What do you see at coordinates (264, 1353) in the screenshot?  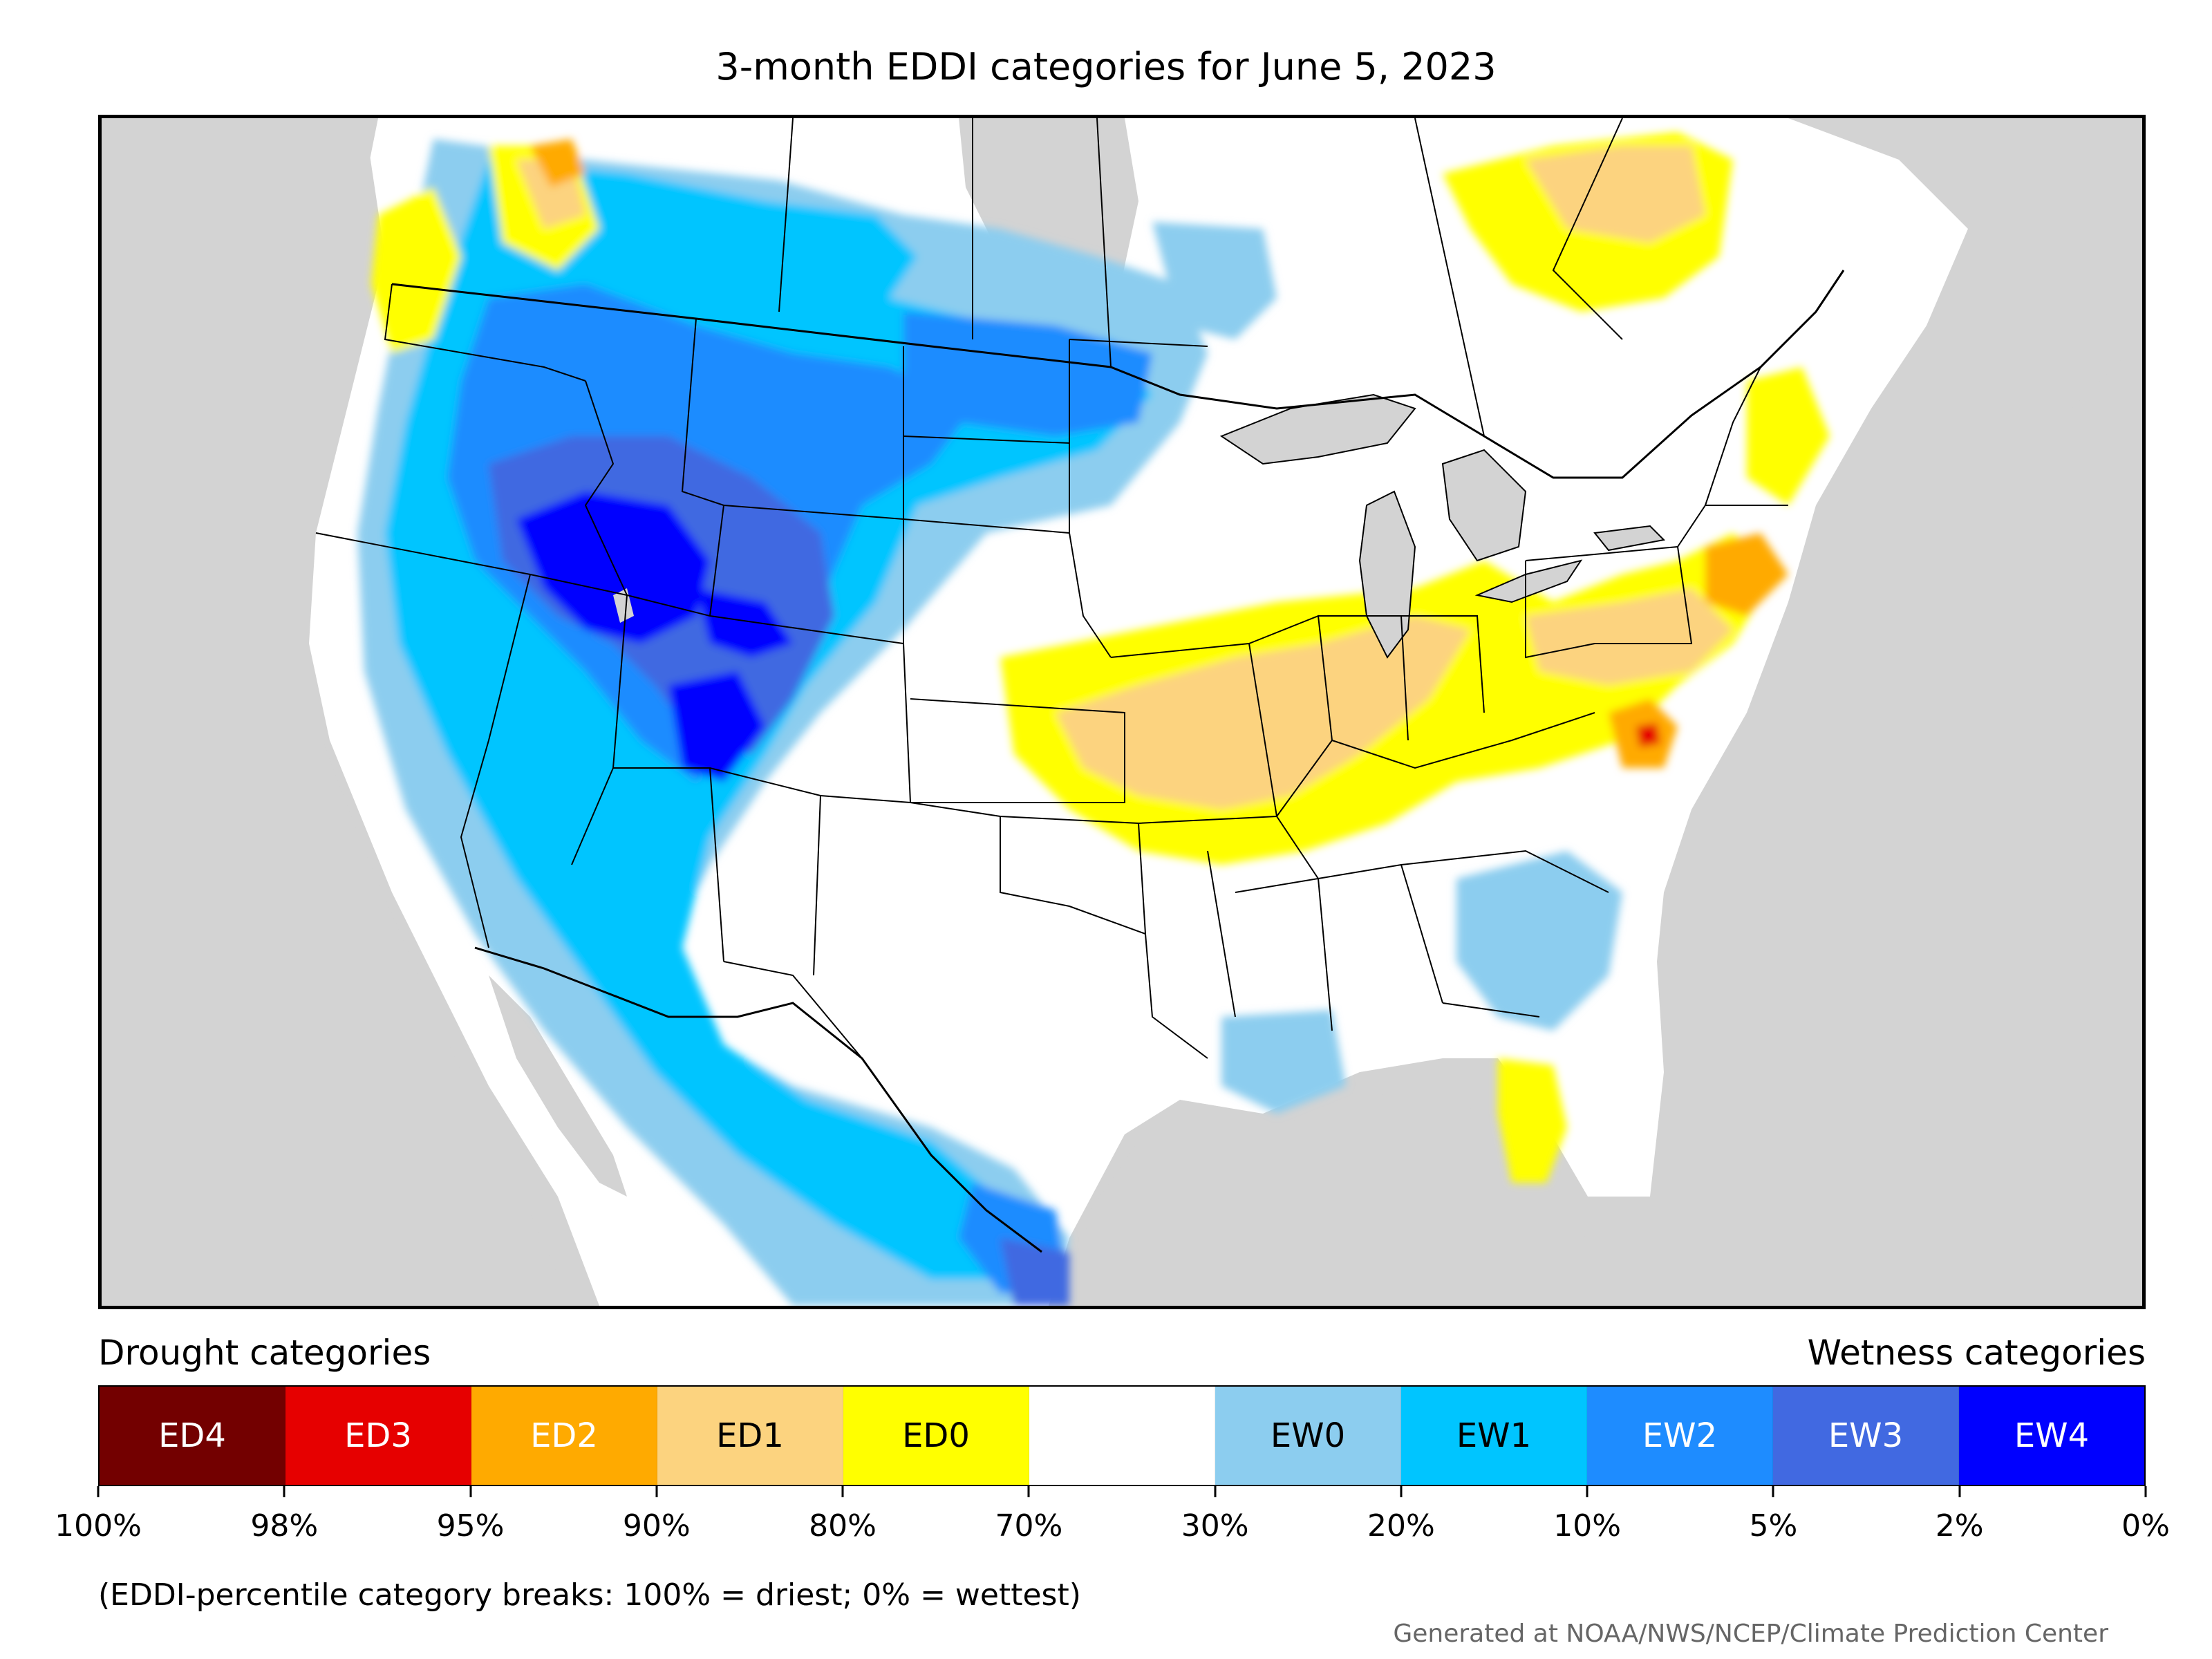 I see `drought-categories-heading: Drought categories` at bounding box center [264, 1353].